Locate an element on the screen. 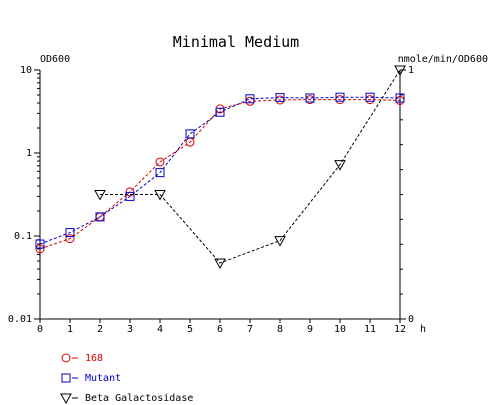  x-tick-label: 9 is located at coordinates (310, 329).